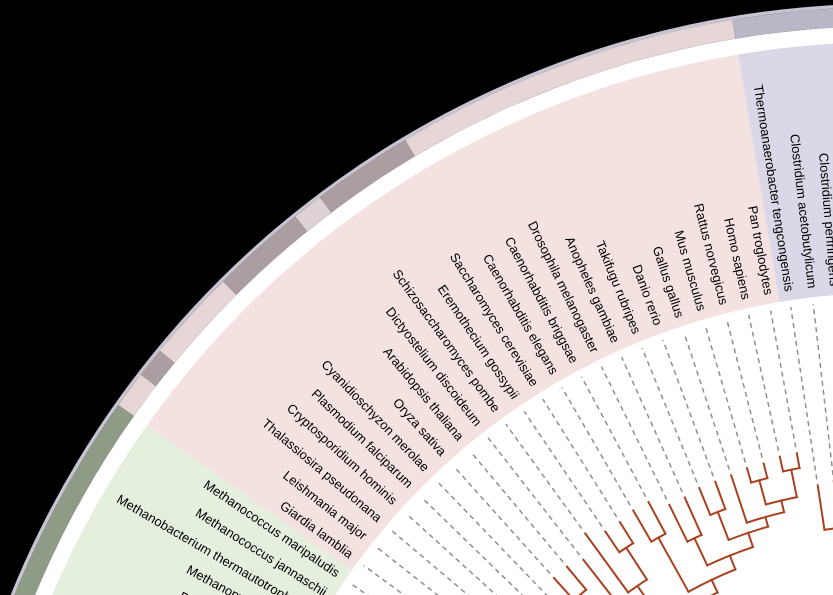 This screenshot has height=595, width=833. Describe the element at coordinates (785, 173) in the screenshot. I see `domain-sector-bacteria` at that location.